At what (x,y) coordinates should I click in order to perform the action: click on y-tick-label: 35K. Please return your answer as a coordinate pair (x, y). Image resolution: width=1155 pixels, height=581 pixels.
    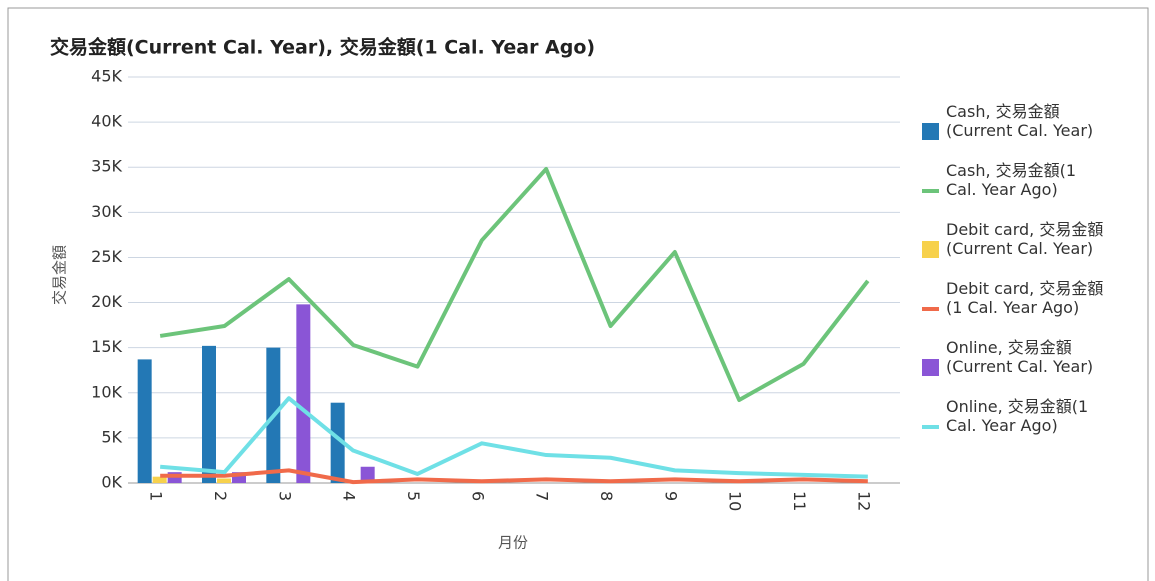
    Looking at the image, I should click on (106, 166).